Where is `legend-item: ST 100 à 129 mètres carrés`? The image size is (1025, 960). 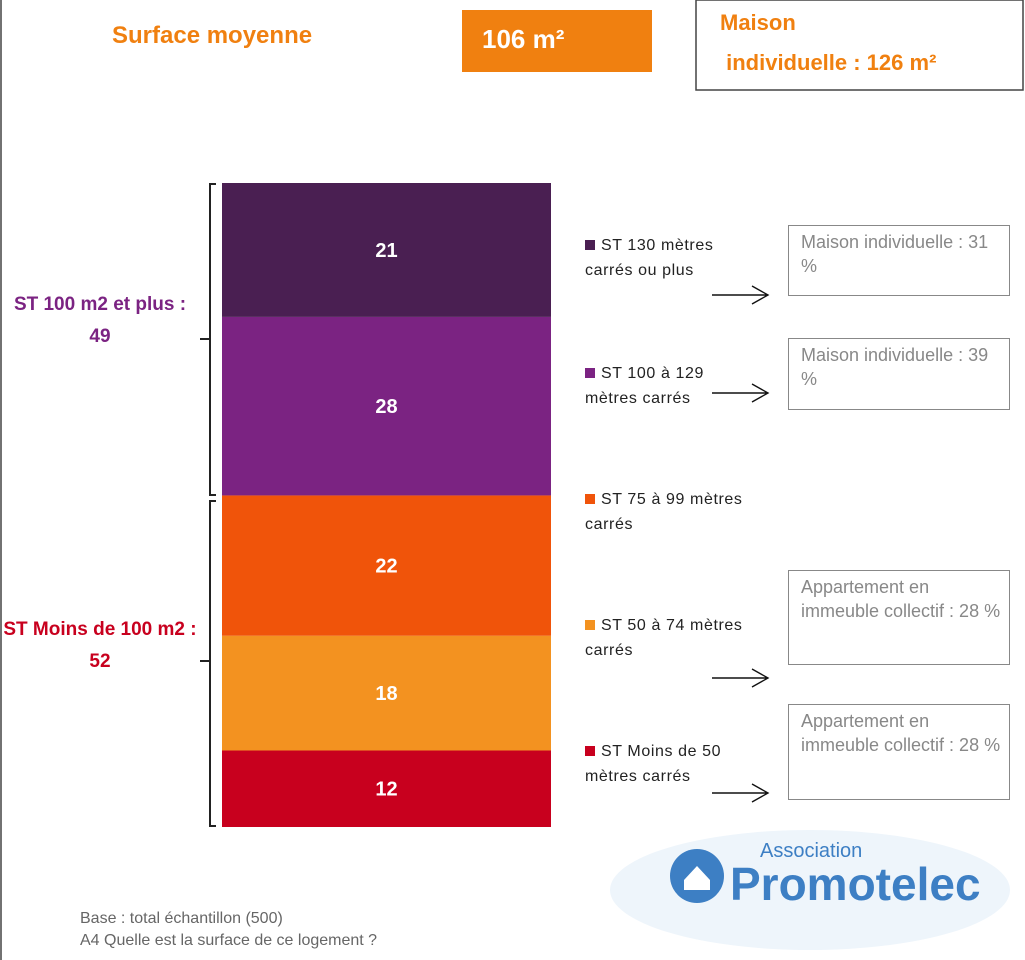
legend-item: ST 100 à 129 mètres carrés is located at coordinates (655, 386).